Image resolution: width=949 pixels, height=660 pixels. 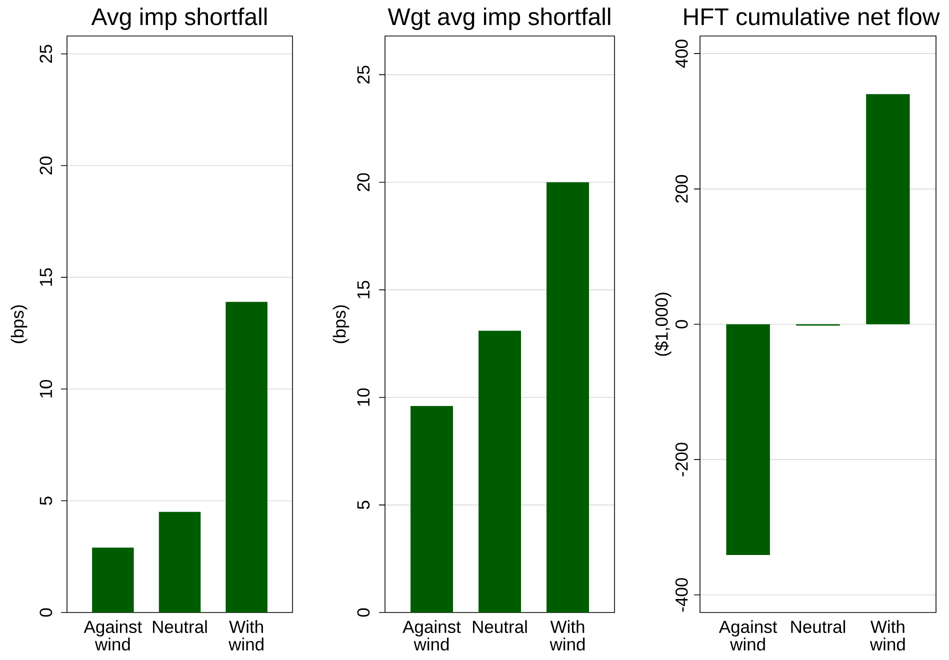 I want to click on chart-title: Wgt avg imp shortfall, so click(x=499, y=19).